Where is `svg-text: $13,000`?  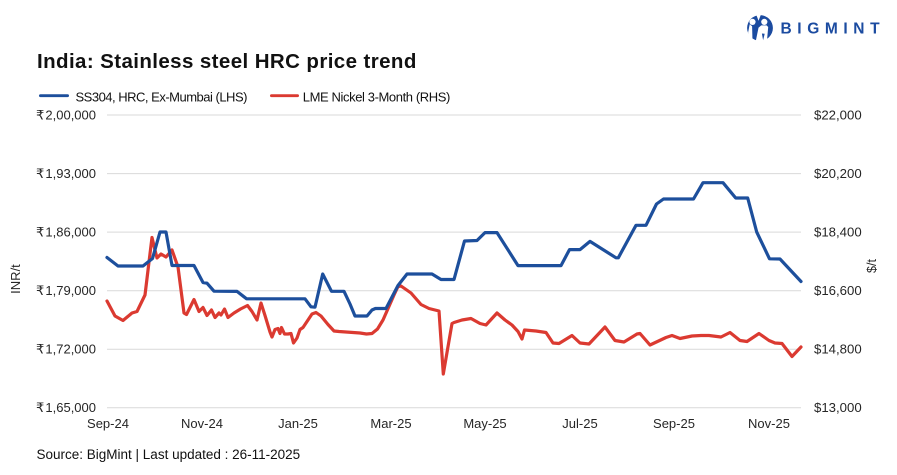 svg-text: $13,000 is located at coordinates (838, 407).